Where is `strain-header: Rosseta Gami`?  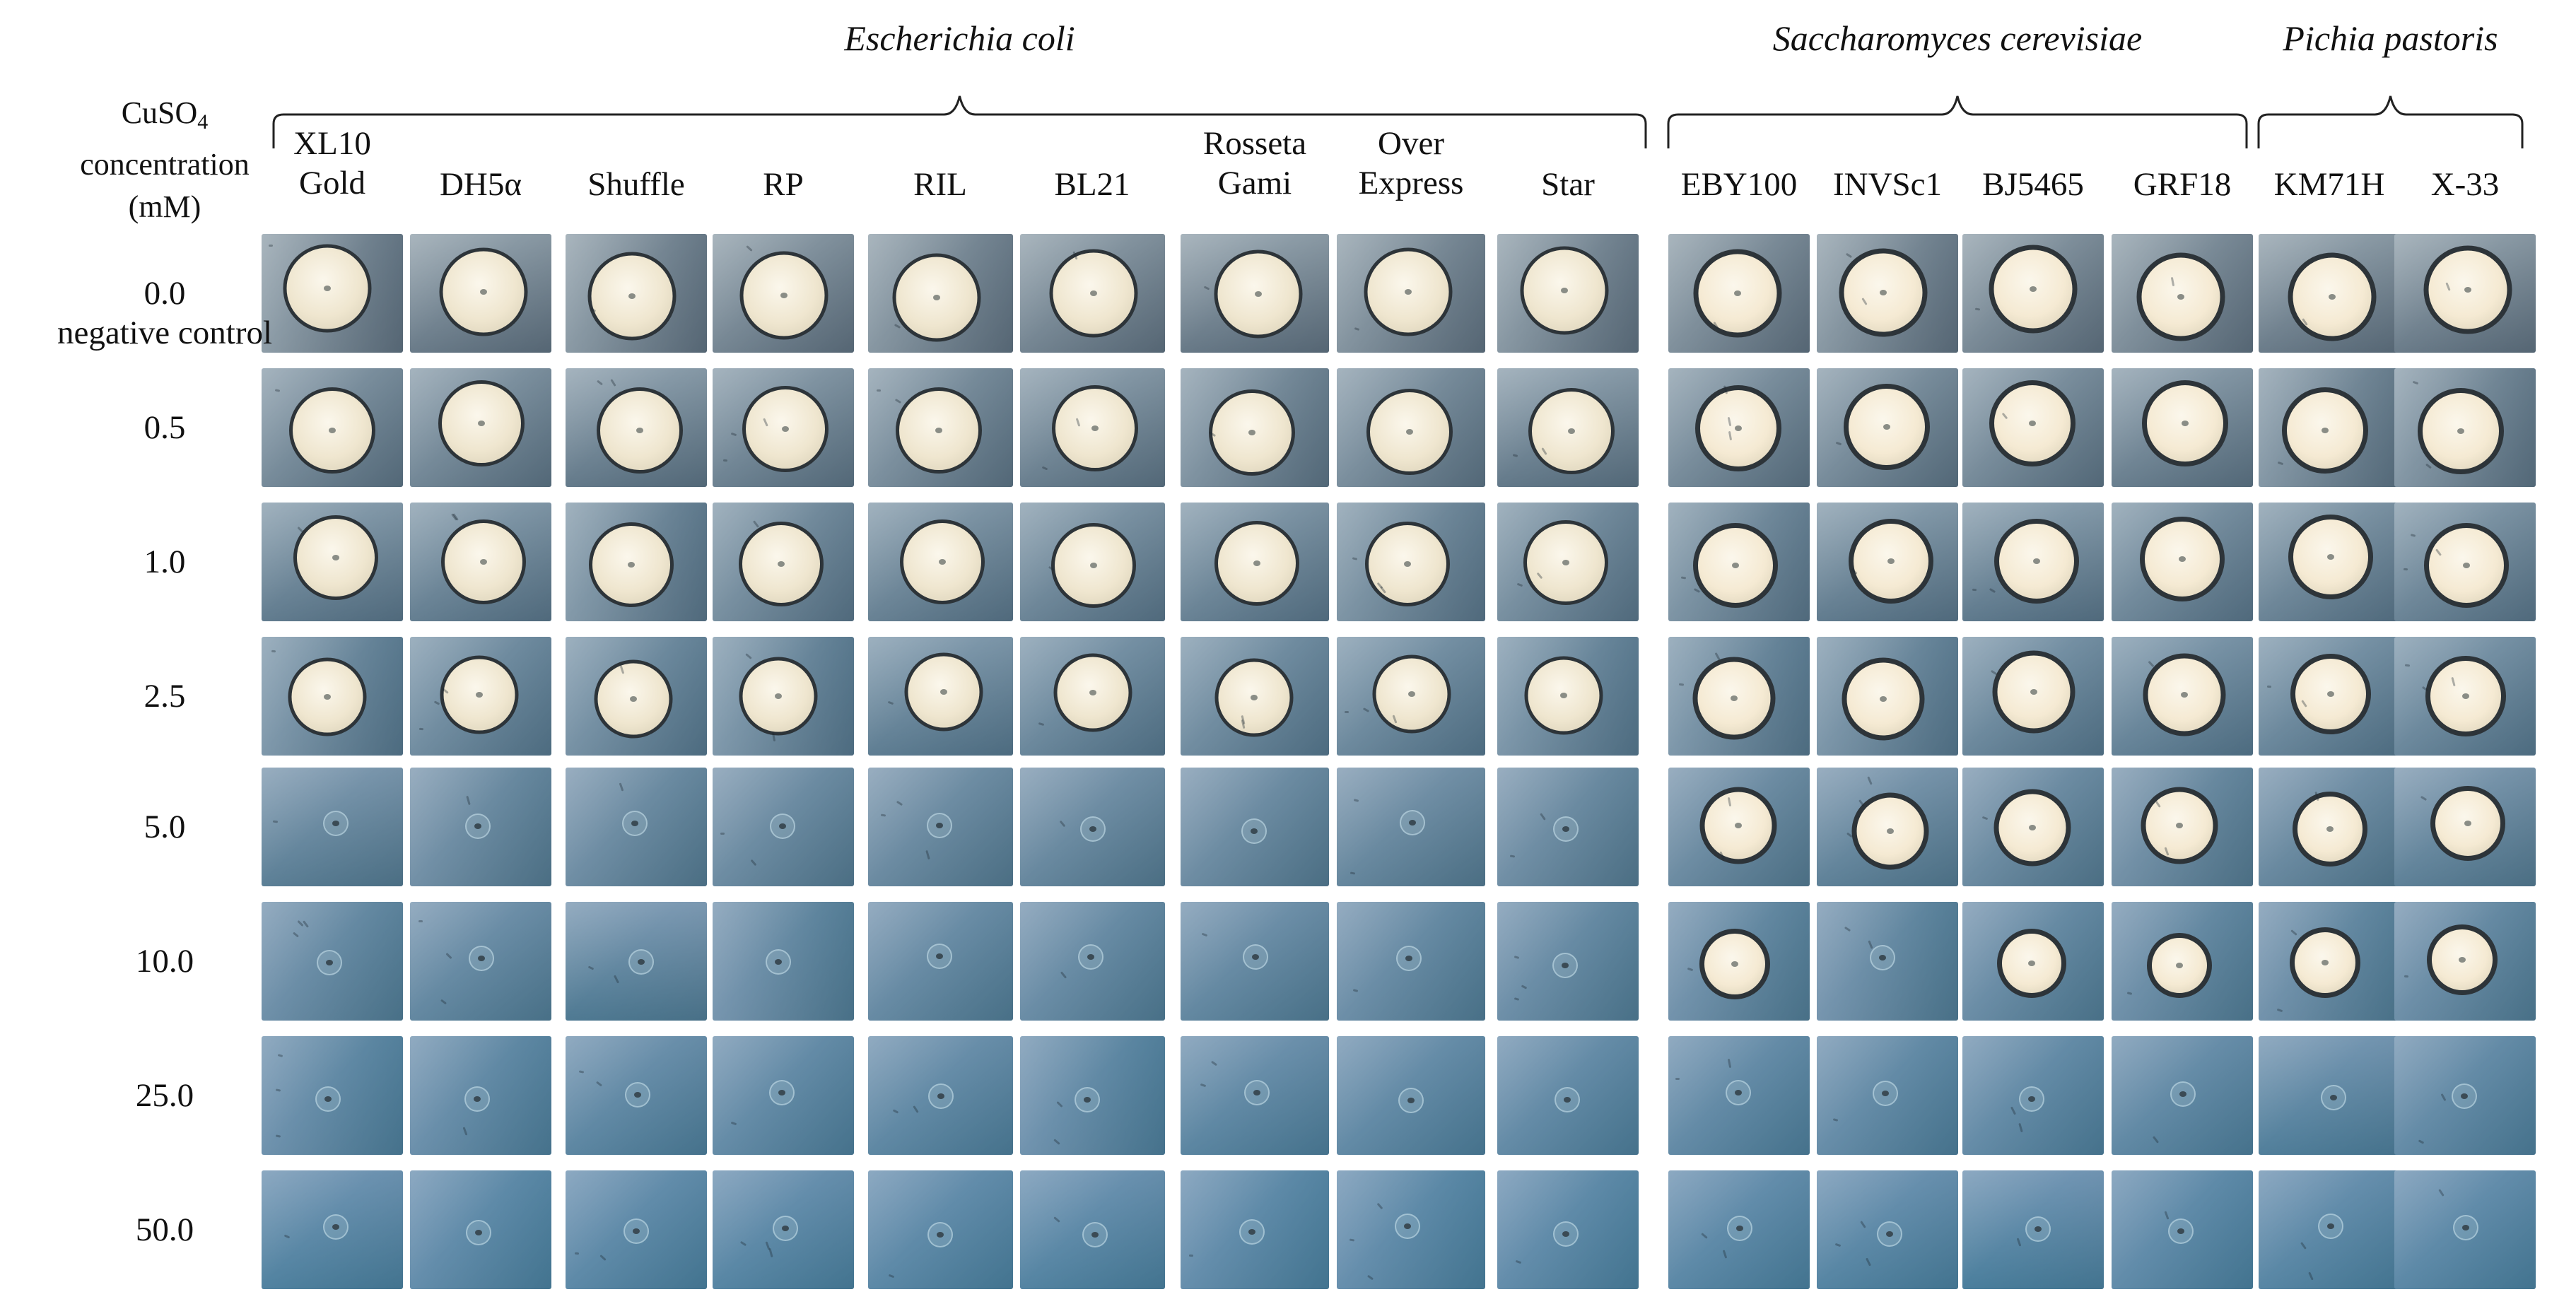 strain-header: Rosseta Gami is located at coordinates (1254, 164).